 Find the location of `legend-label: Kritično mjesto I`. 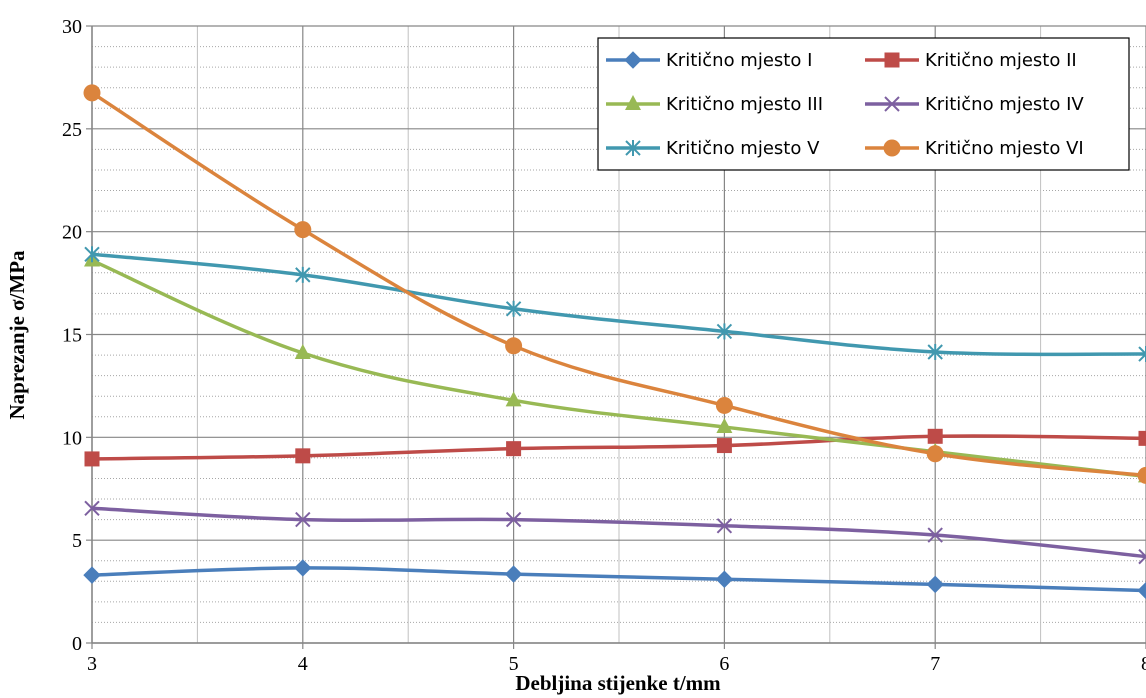

legend-label: Kritično mjesto I is located at coordinates (739, 60).